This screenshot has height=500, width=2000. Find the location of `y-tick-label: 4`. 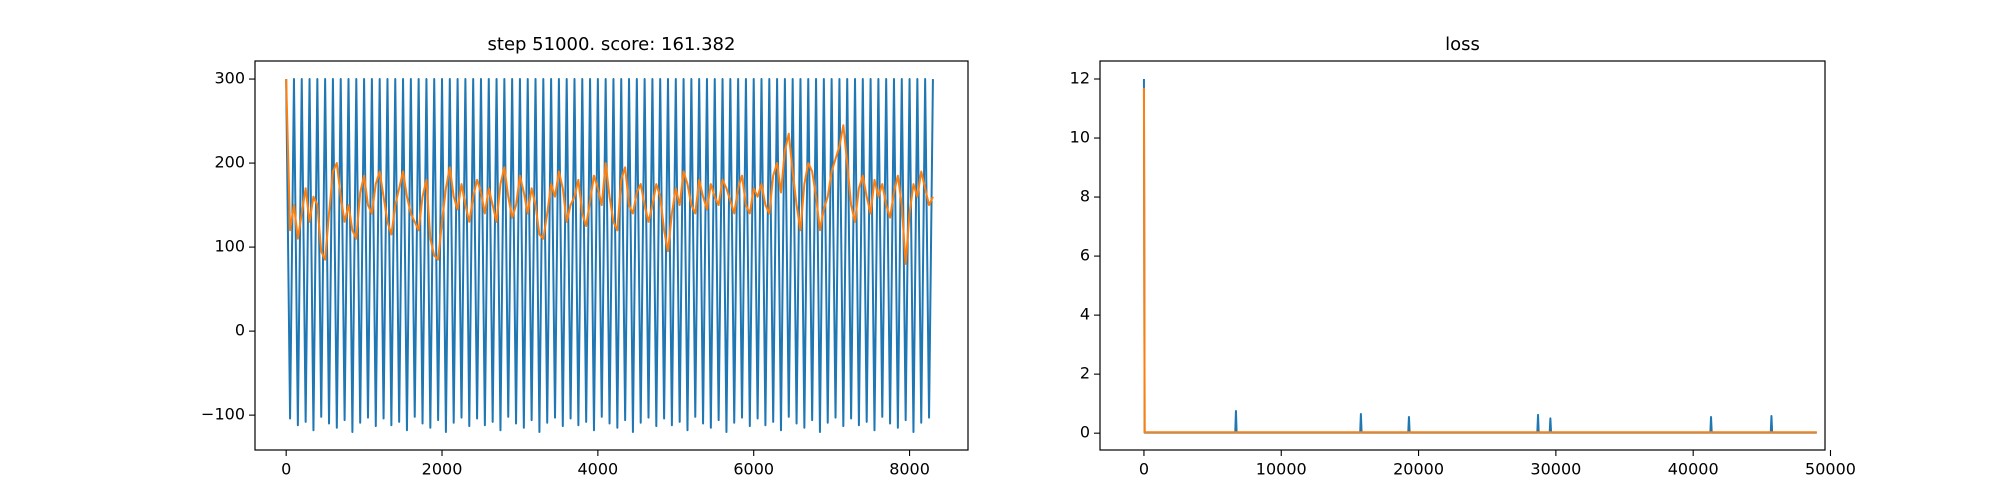

y-tick-label: 4 is located at coordinates (1085, 314).